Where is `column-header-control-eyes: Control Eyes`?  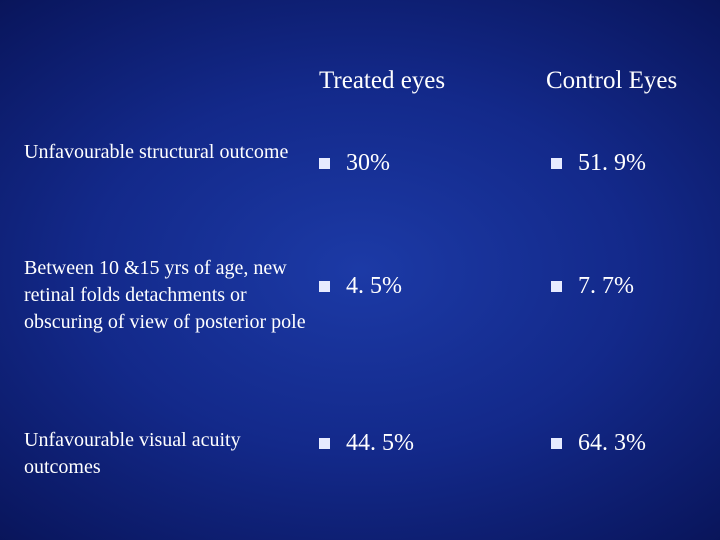
column-header-control-eyes: Control Eyes is located at coordinates (612, 80).